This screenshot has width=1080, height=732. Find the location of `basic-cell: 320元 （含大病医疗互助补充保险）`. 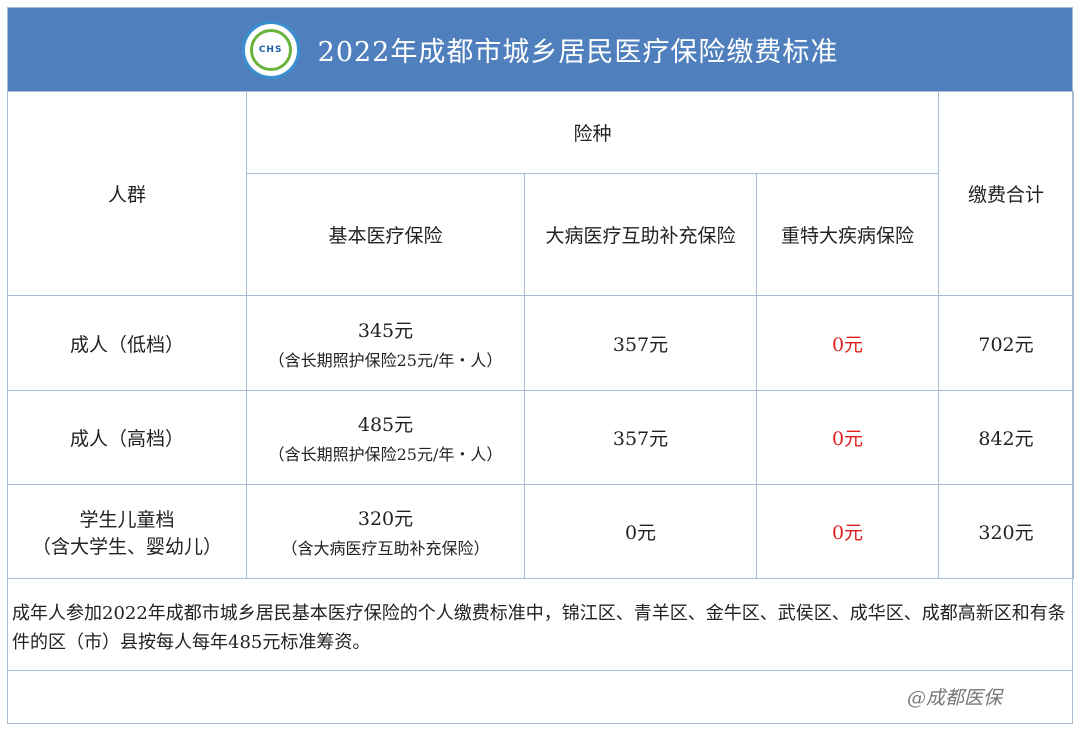

basic-cell: 320元 （含大病医疗互助补充保险） is located at coordinates (385, 531).